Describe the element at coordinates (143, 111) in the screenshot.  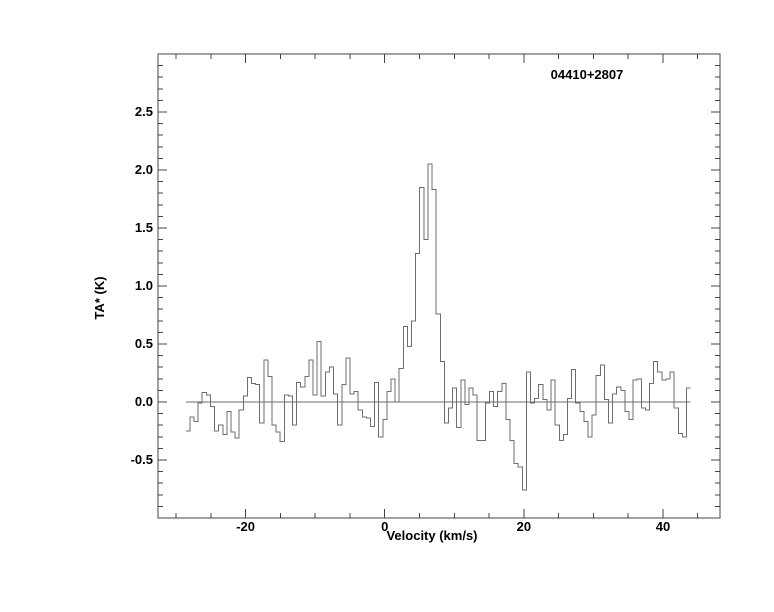
I see `y-tick-label: 2.5` at that location.